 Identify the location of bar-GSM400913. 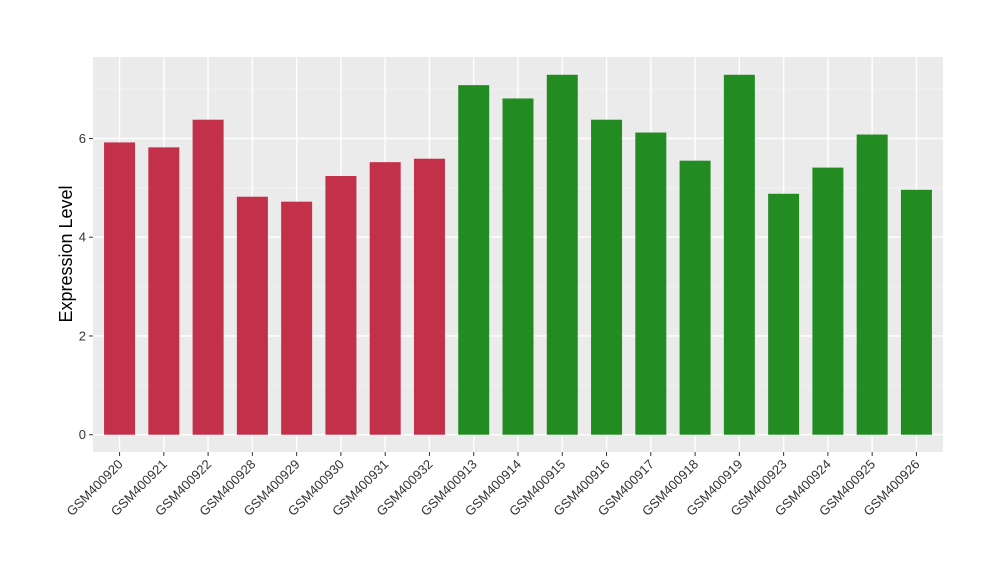
(474, 260).